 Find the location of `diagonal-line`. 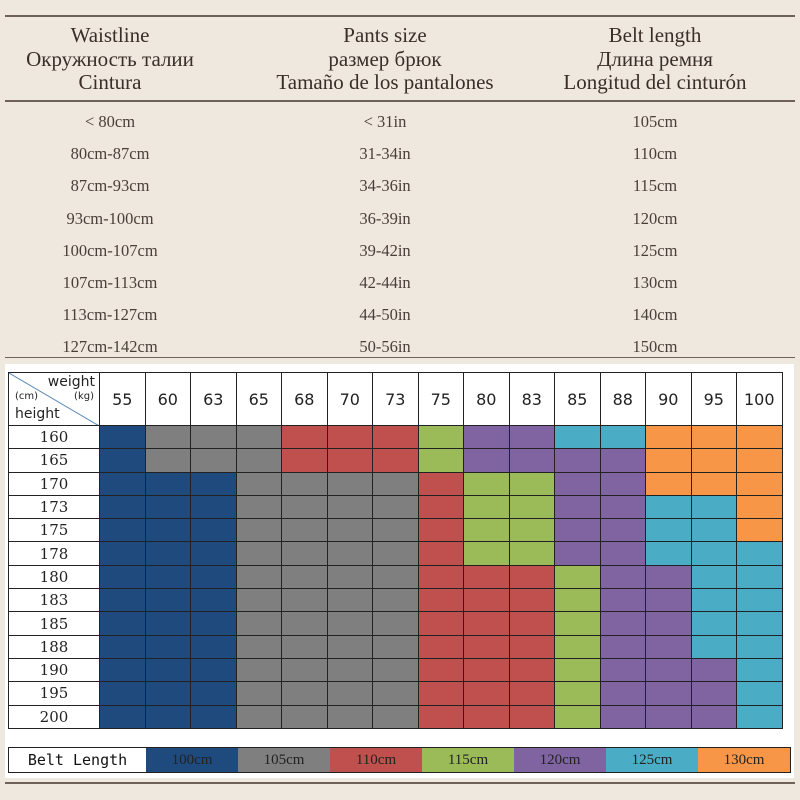

diagonal-line is located at coordinates (53, 399).